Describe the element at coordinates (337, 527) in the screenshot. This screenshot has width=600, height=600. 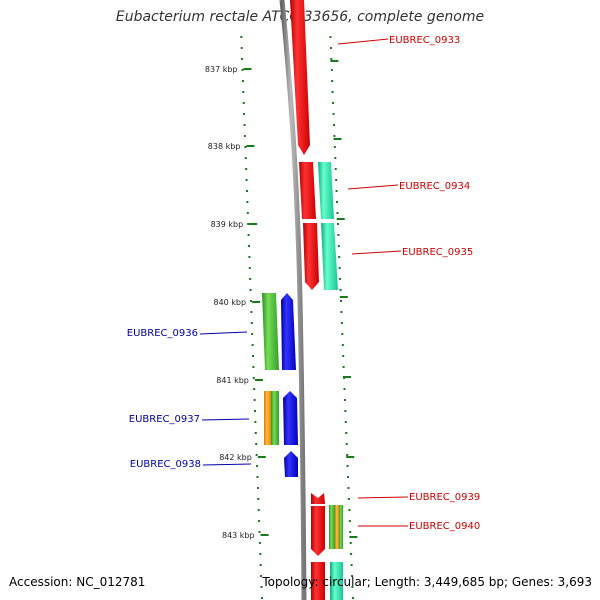
I see `gene-stripe-eubrec-0940-orange` at that location.